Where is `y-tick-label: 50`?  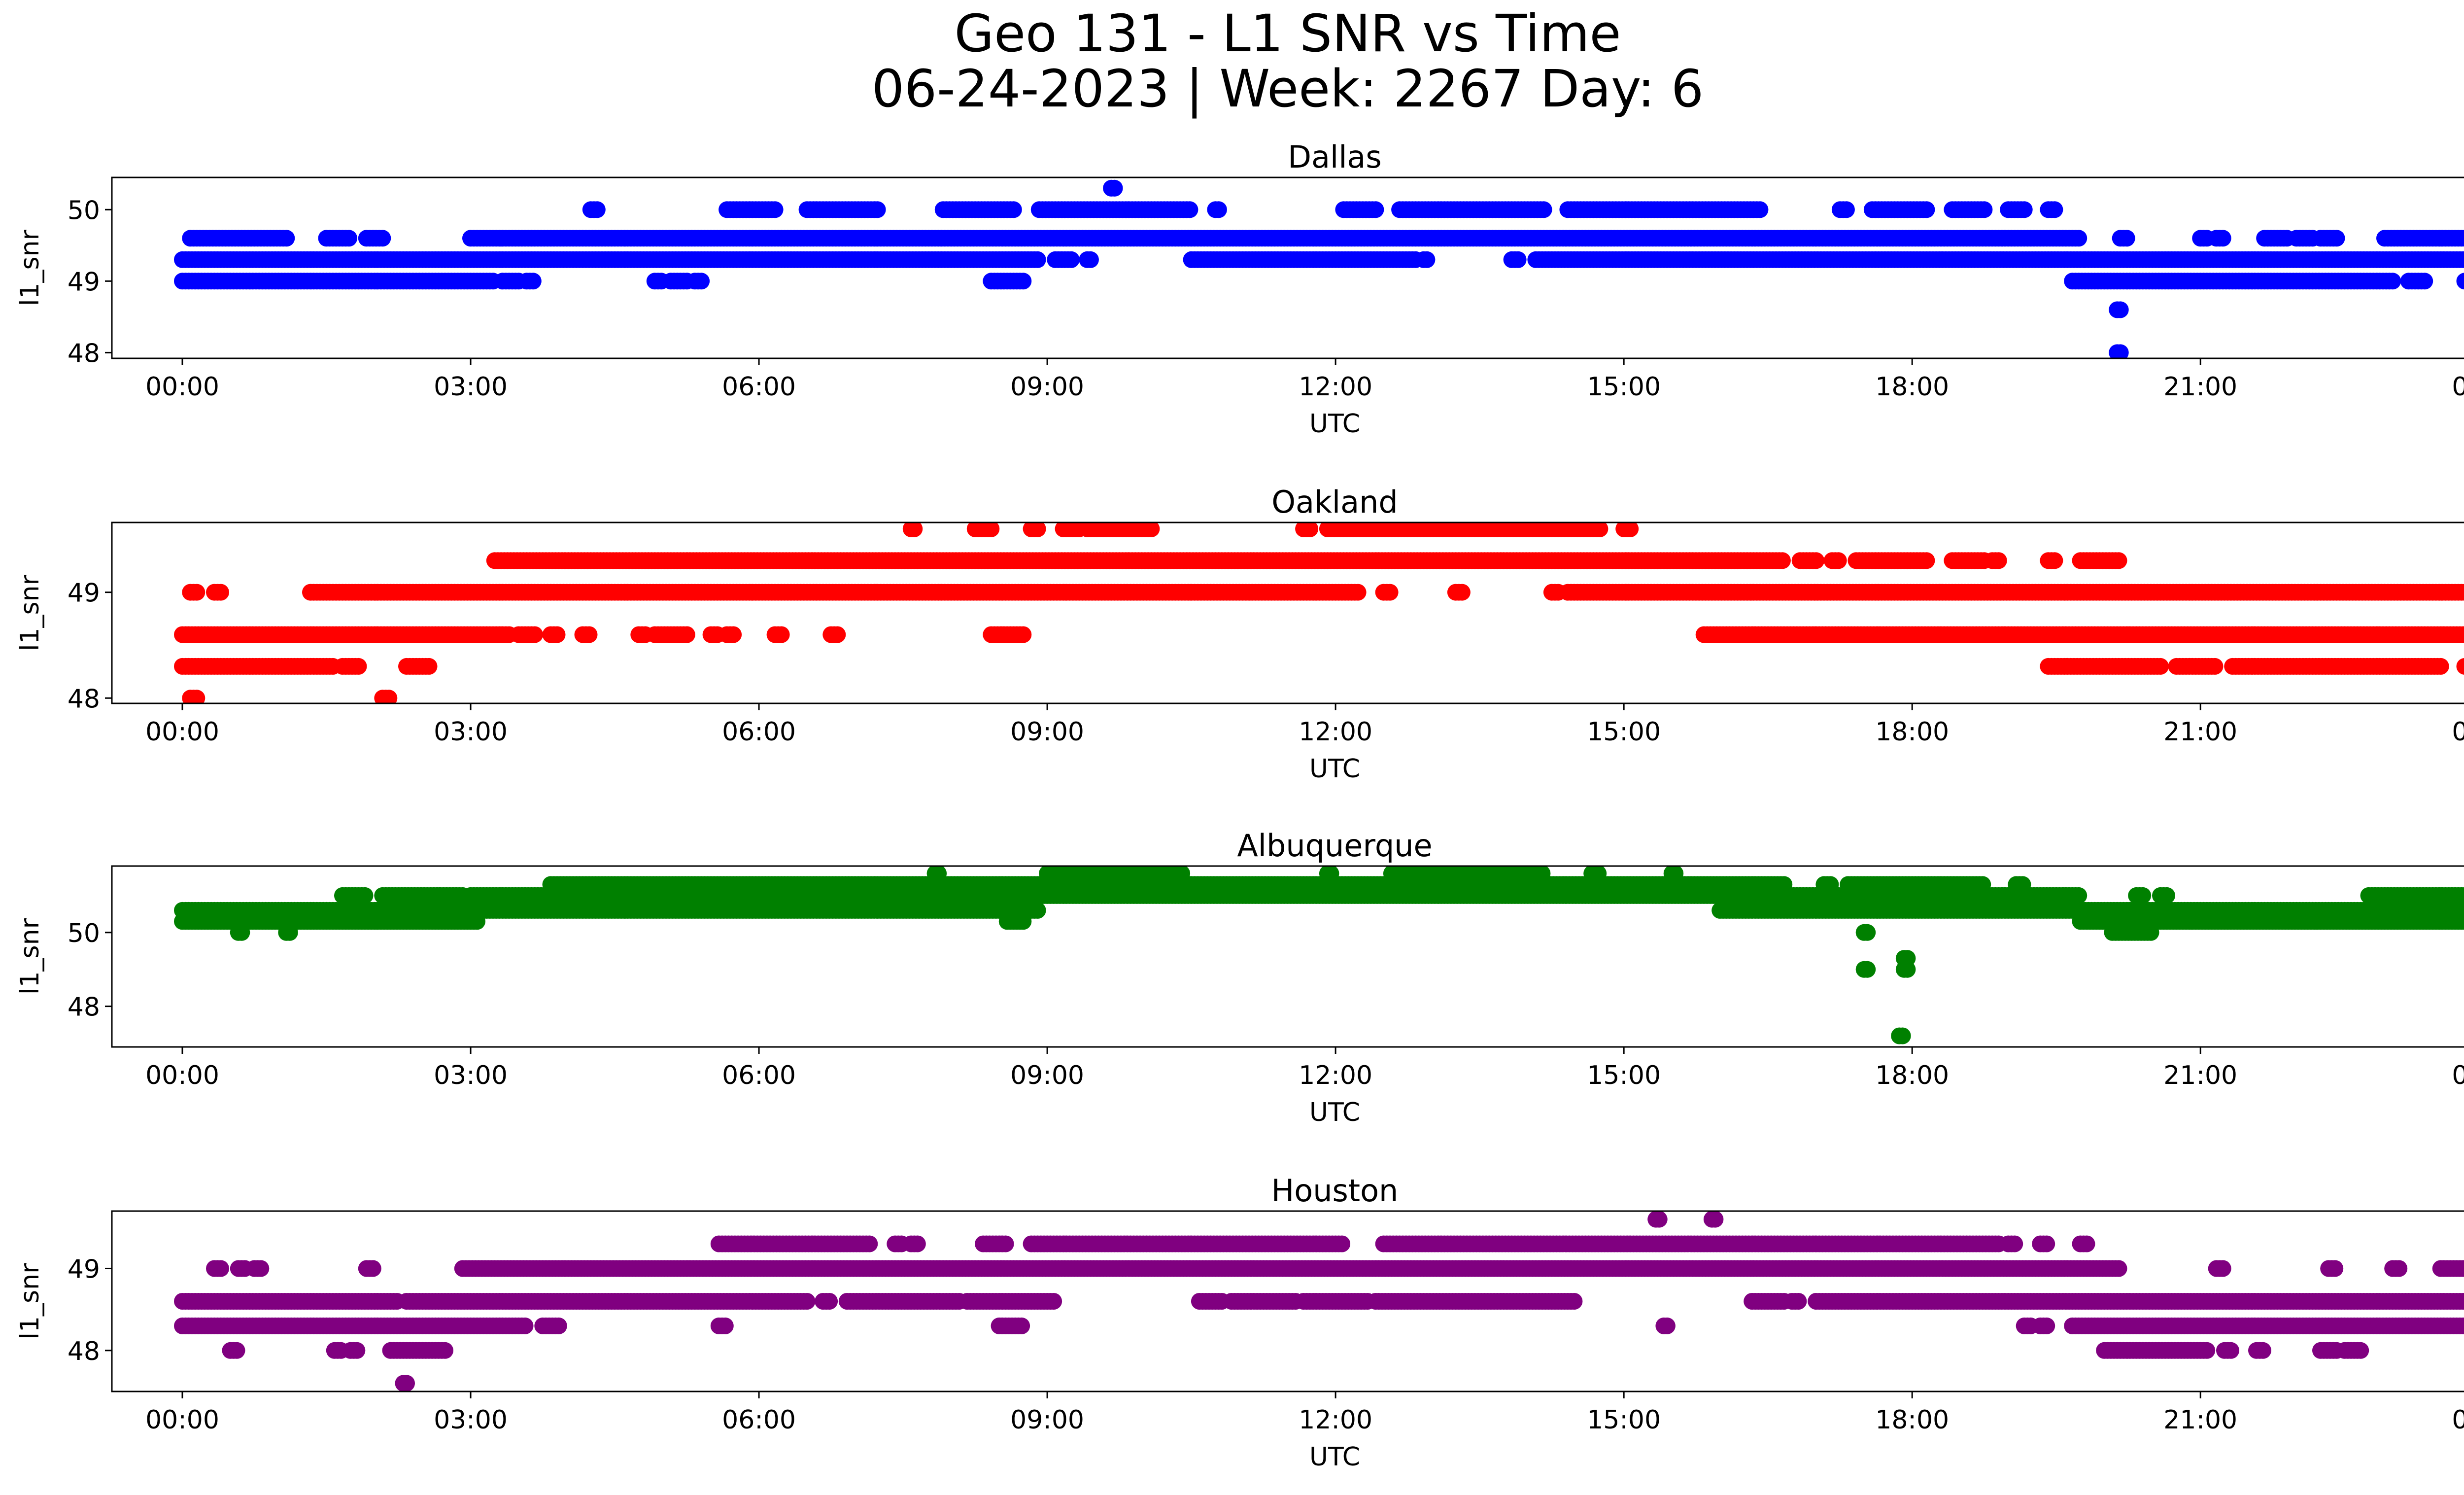
y-tick-label: 50 is located at coordinates (84, 210).